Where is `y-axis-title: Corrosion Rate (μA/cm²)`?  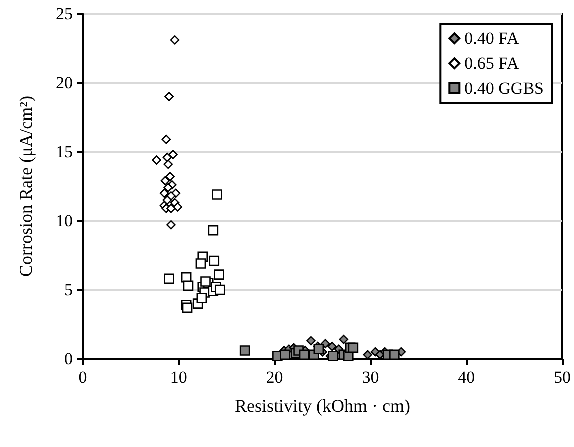 y-axis-title: Corrosion Rate (μA/cm²) is located at coordinates (26, 187).